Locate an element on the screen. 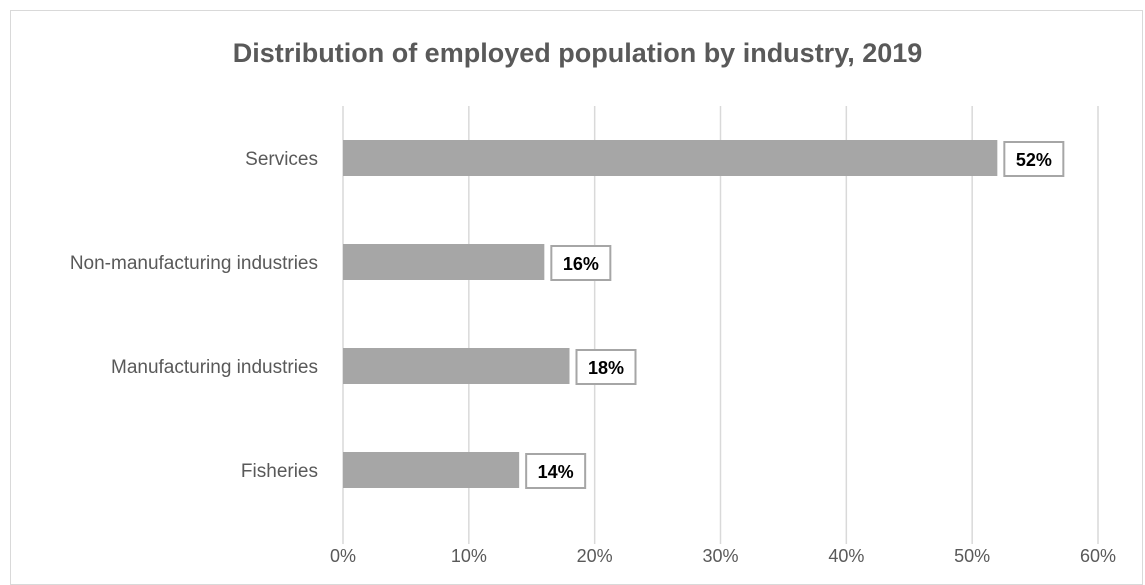  x-tick-label: 30% is located at coordinates (720, 556).